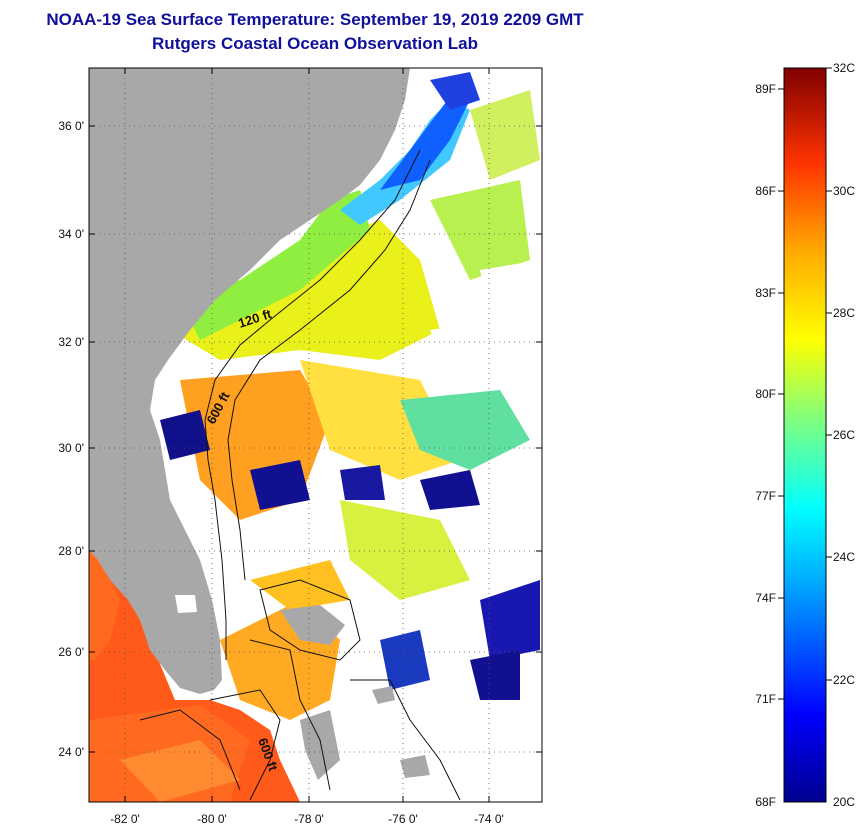 This screenshot has height=832, width=865. What do you see at coordinates (125, 819) in the screenshot?
I see `lon-label: -82 0'` at bounding box center [125, 819].